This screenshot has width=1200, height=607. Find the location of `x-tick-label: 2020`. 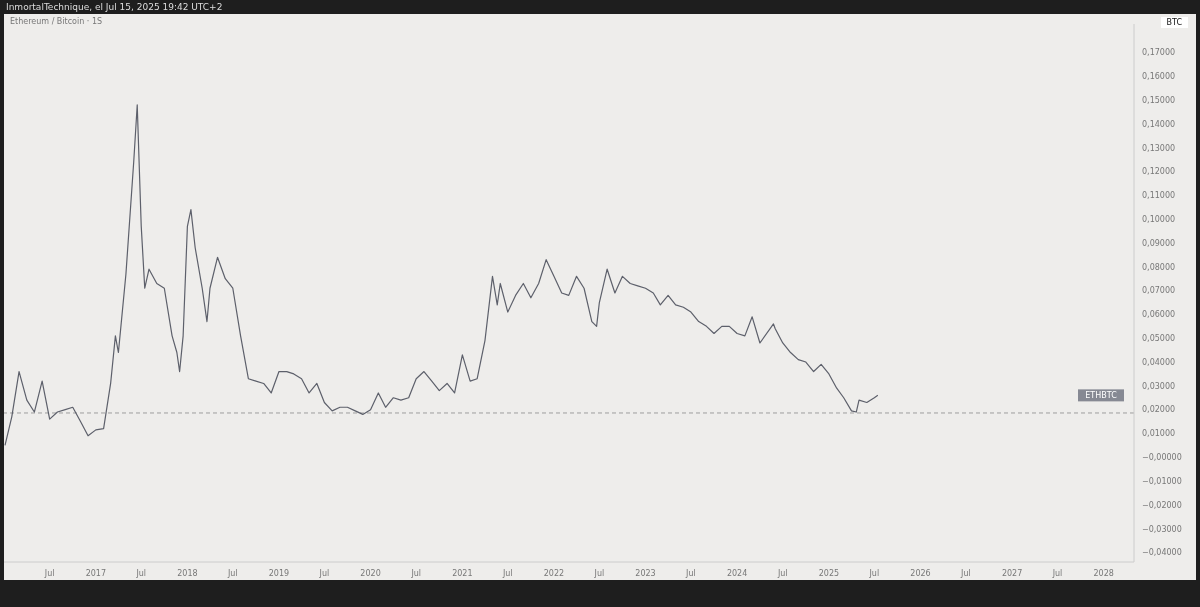

x-tick-label: 2020 is located at coordinates (370, 573).